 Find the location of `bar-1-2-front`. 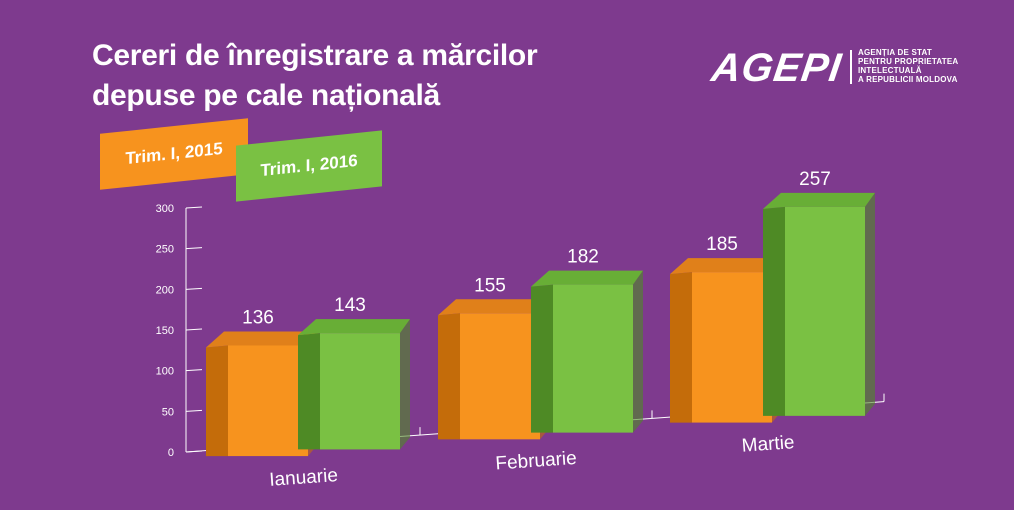

bar-1-2-front is located at coordinates (825, 311).